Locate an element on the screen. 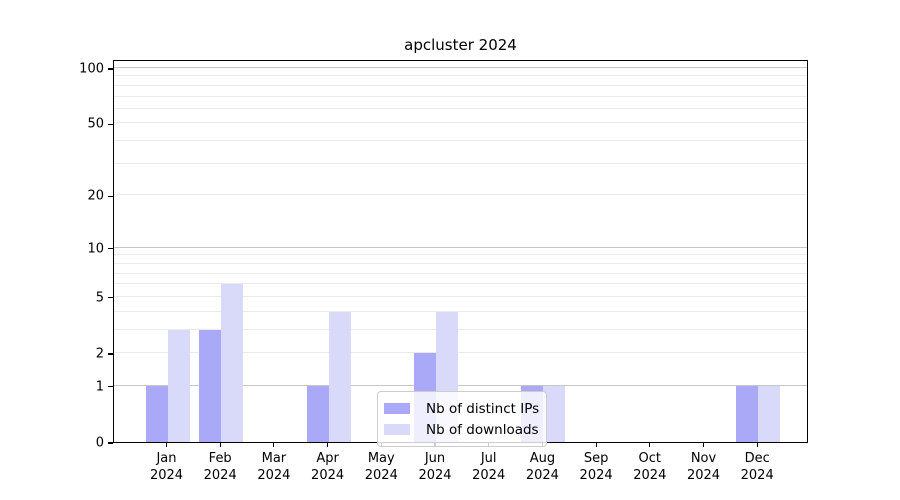 The image size is (900, 500). legend-swatch-distinct-ips-icon is located at coordinates (397, 408).